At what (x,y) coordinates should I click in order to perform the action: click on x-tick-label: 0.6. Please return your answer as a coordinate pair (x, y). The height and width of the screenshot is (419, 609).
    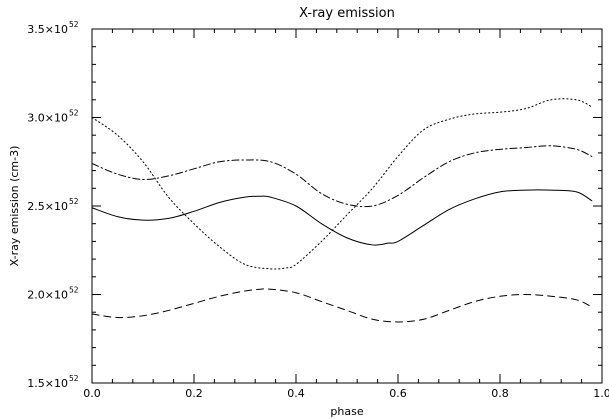
    Looking at the image, I should click on (398, 393).